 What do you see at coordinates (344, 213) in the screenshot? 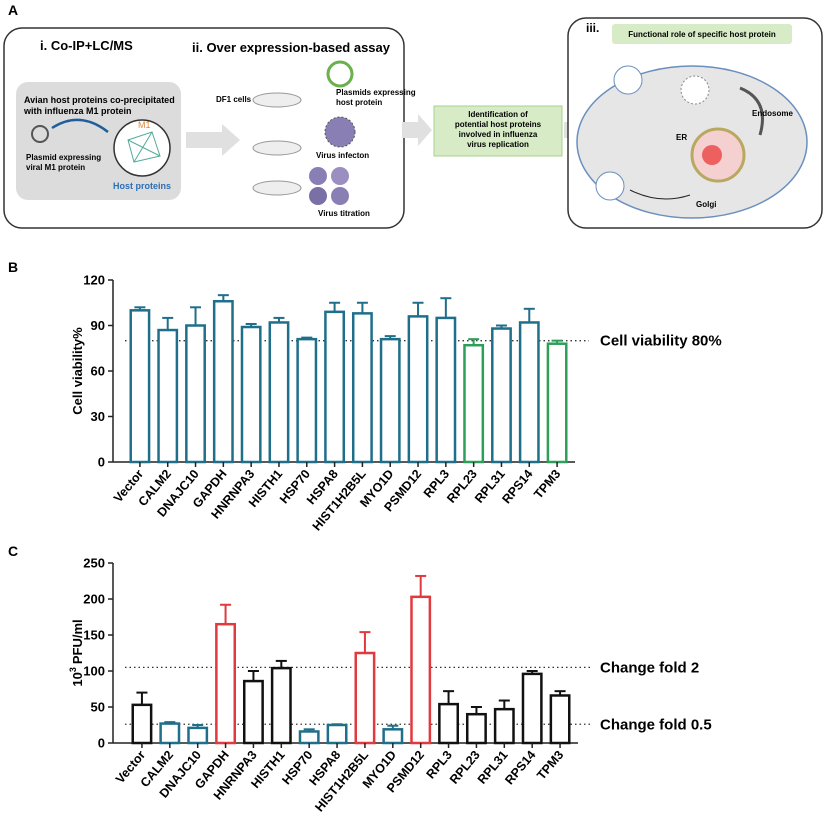
I see `titration-label: Virus titration` at bounding box center [344, 213].